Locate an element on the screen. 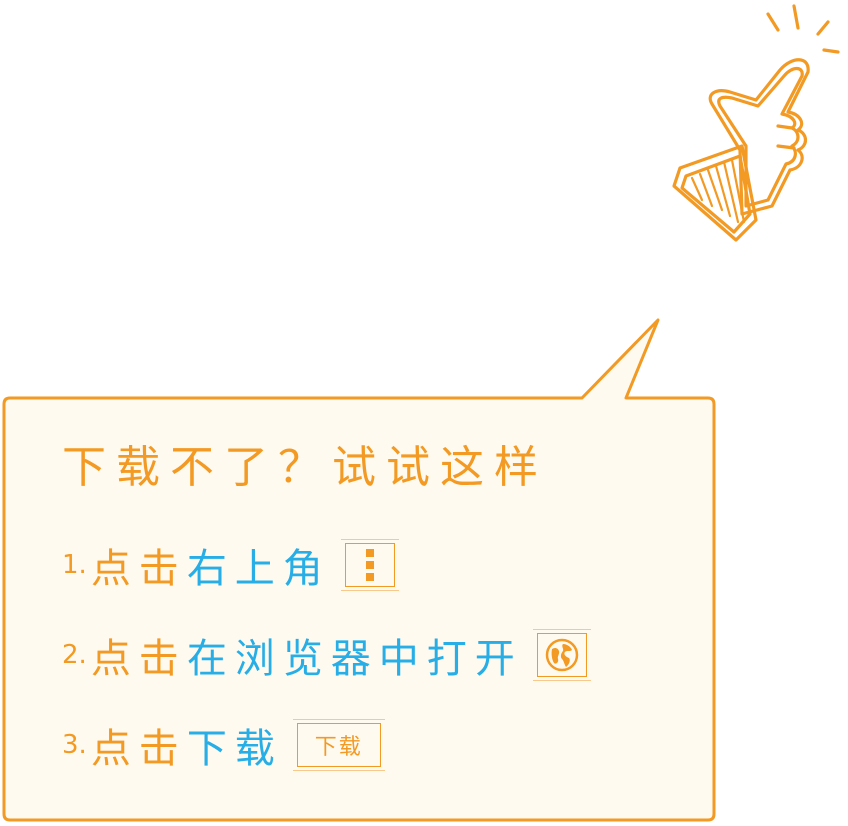 The width and height of the screenshot is (848, 826). step-3: 3. 点击 下载 下载 is located at coordinates (223, 745).